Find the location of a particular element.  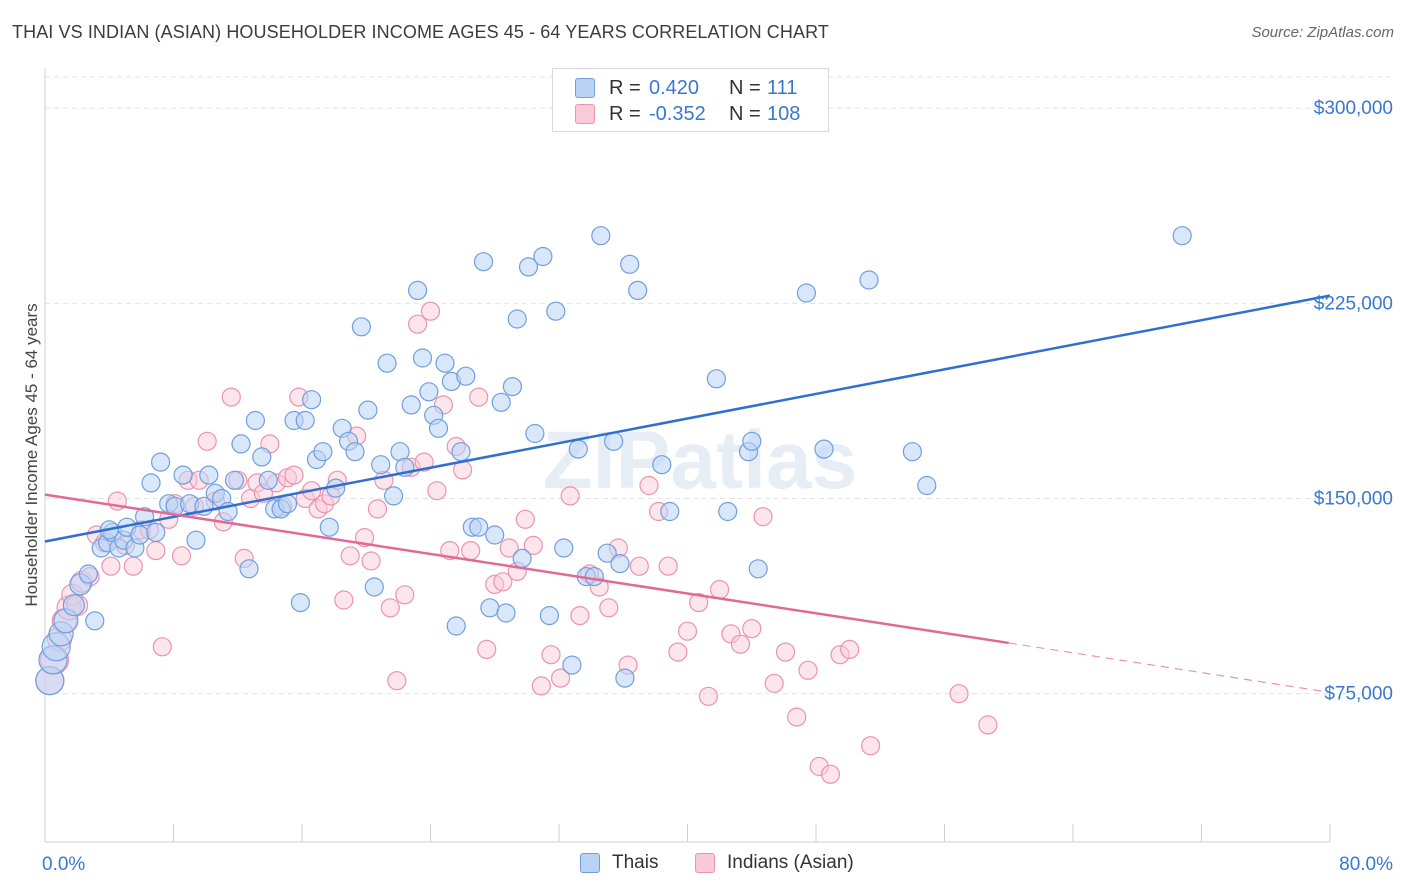

legend-row-thais: R = 0.420 N = 111 is located at coordinates (686, 88).